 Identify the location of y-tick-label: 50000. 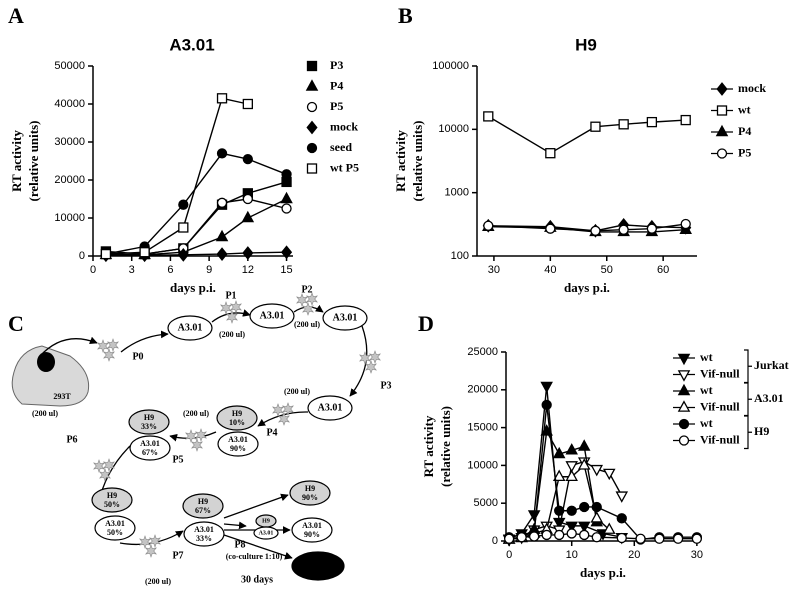
(69, 66).